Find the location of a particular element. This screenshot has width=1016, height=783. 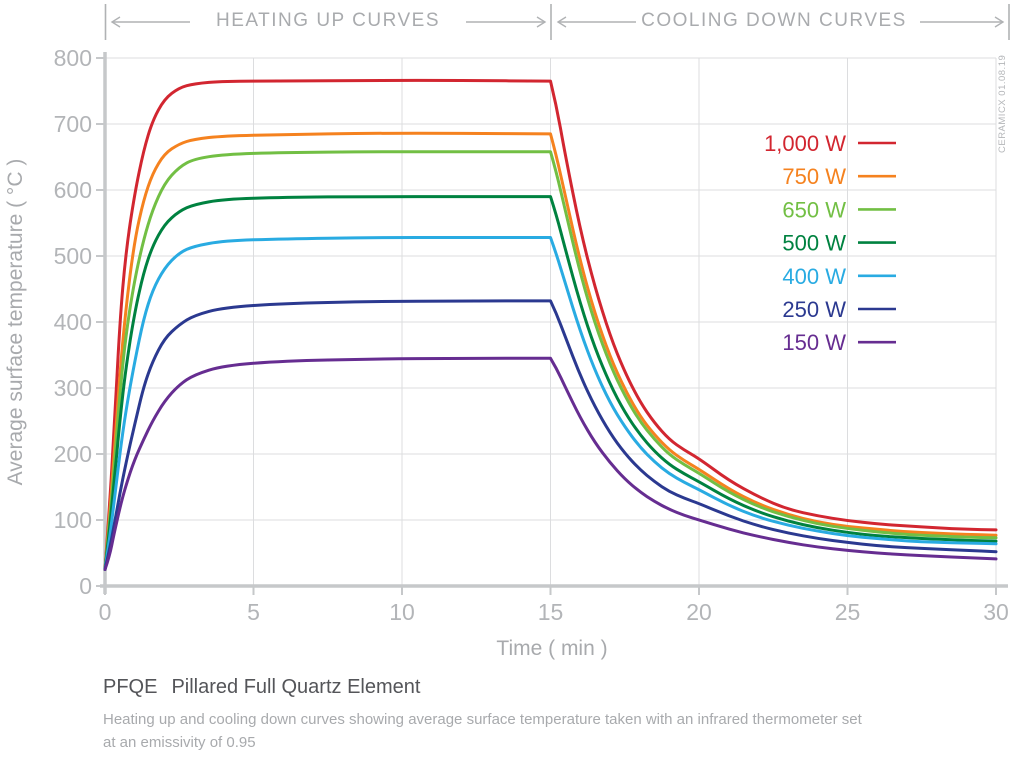

product-name: Pillared Full Quartz Element is located at coordinates (296, 687).